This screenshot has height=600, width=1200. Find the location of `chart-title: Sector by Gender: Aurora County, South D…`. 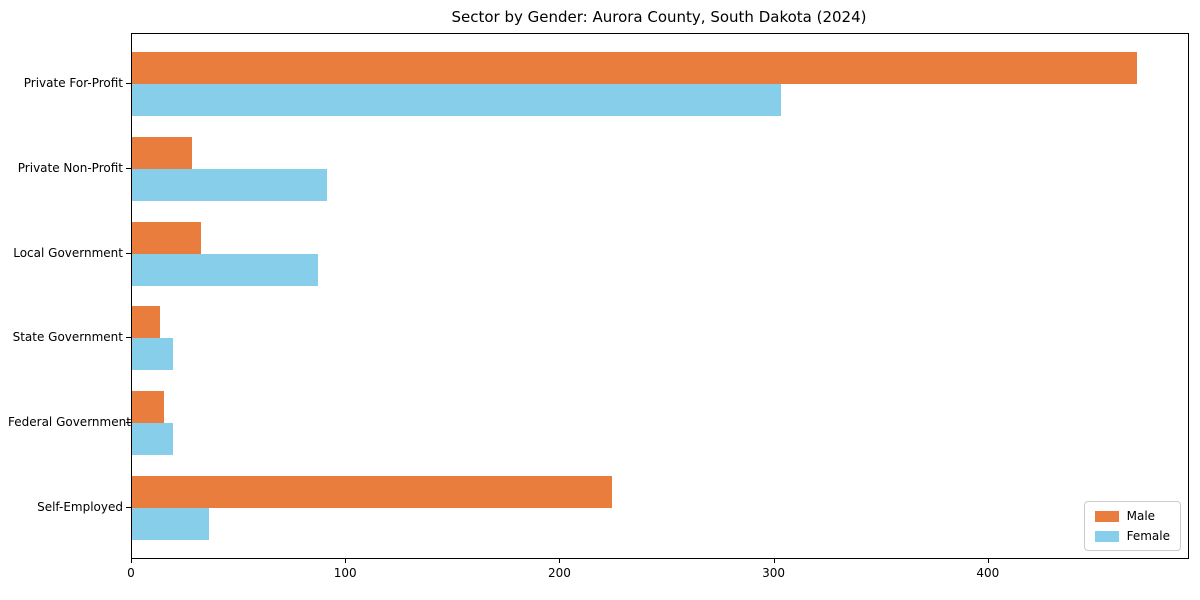

chart-title: Sector by Gender: Aurora County, South D… is located at coordinates (659, 17).